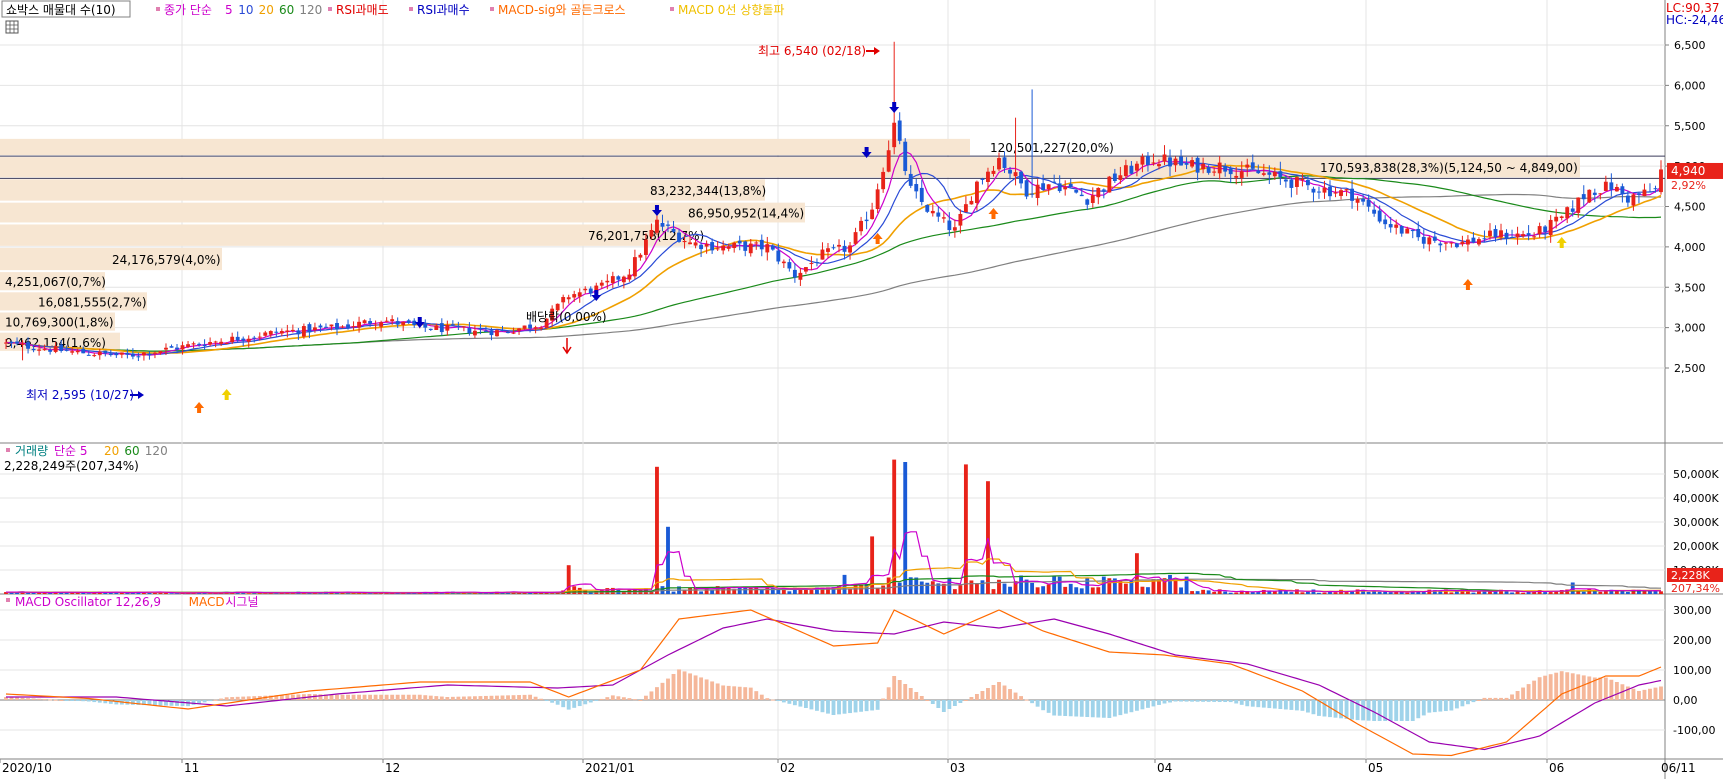  What do you see at coordinates (731, 10) in the screenshot?
I see `legend-item: MACD 0선 상향돌파` at bounding box center [731, 10].